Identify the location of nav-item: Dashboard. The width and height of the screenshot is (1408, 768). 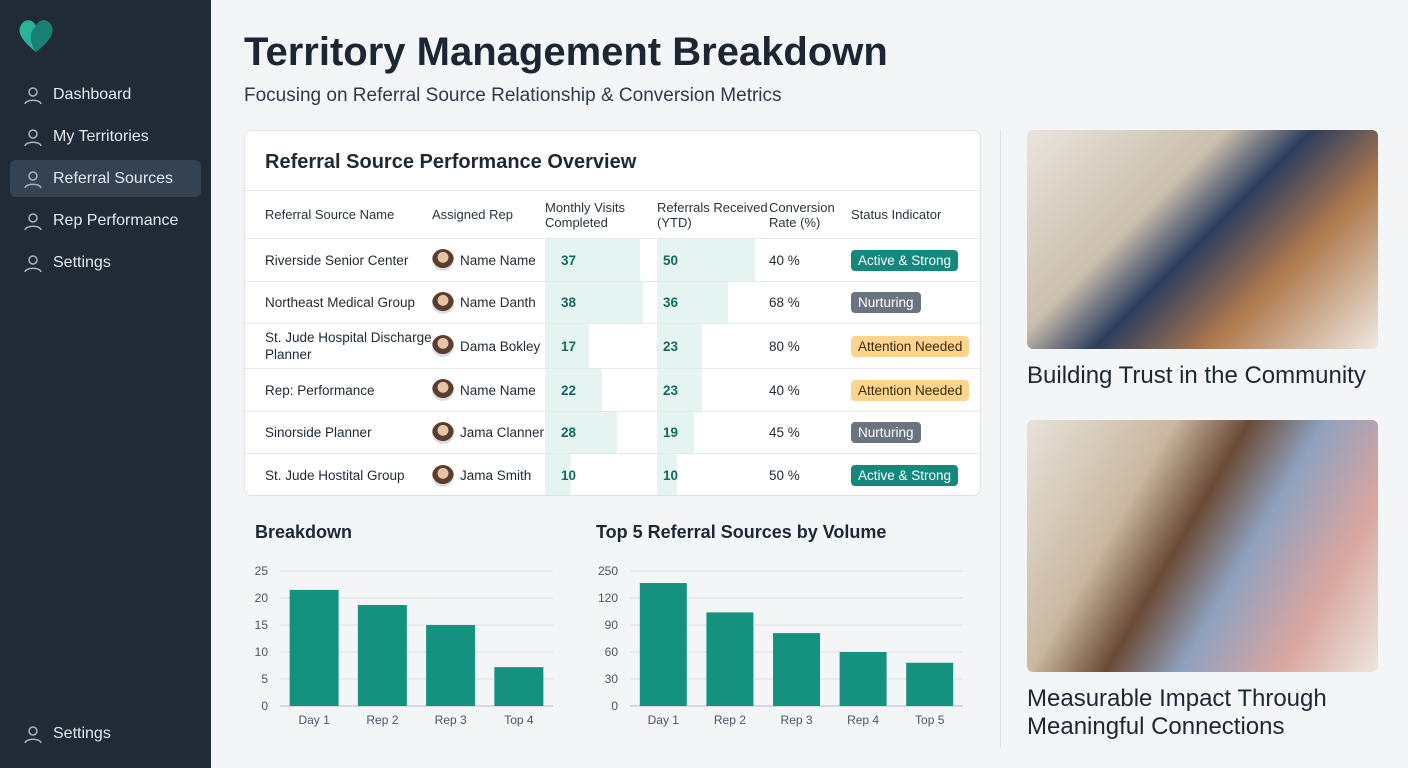
(105, 94).